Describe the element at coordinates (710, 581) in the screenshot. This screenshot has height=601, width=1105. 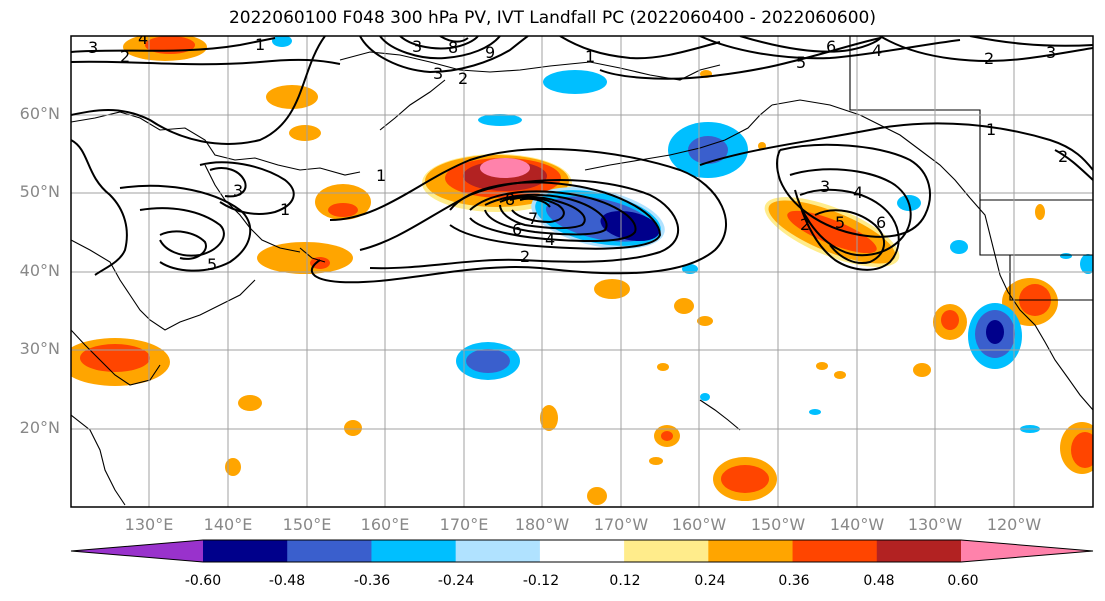
I see `colorbar-tick-label: 0.24` at that location.